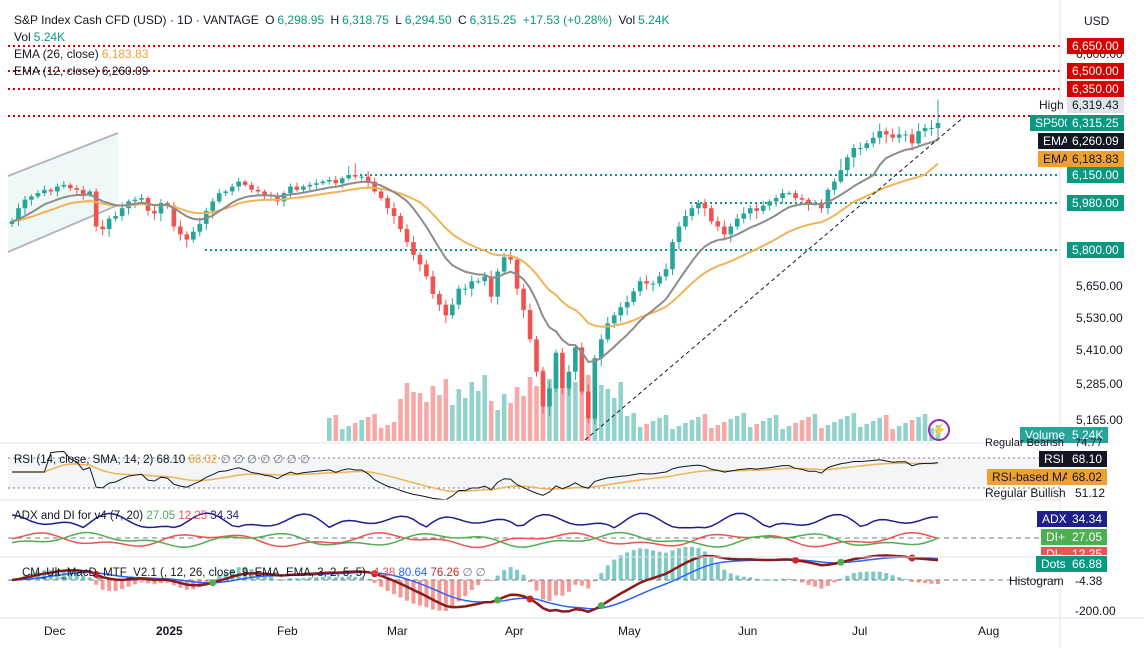 This screenshot has width=1144, height=648. I want to click on regular-bullish-value: 51.12, so click(1090, 493).